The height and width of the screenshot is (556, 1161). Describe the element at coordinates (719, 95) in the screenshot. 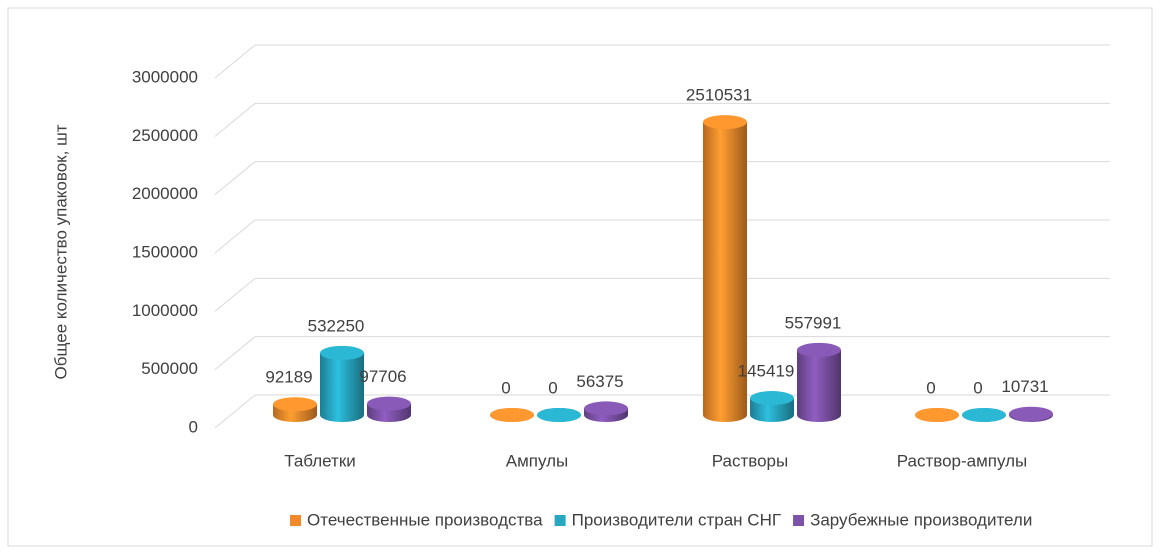

I see `data-label: 2510531` at that location.